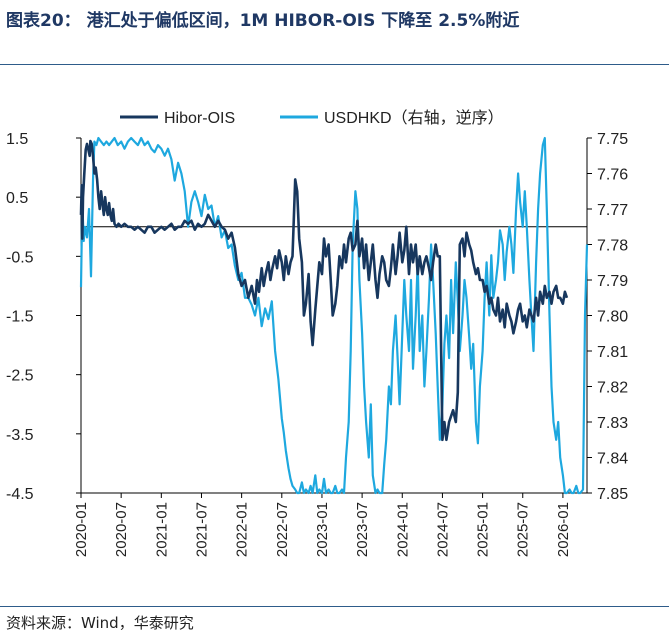  What do you see at coordinates (612, 210) in the screenshot?
I see `y-right-tick-label: 7.77` at bounding box center [612, 210].